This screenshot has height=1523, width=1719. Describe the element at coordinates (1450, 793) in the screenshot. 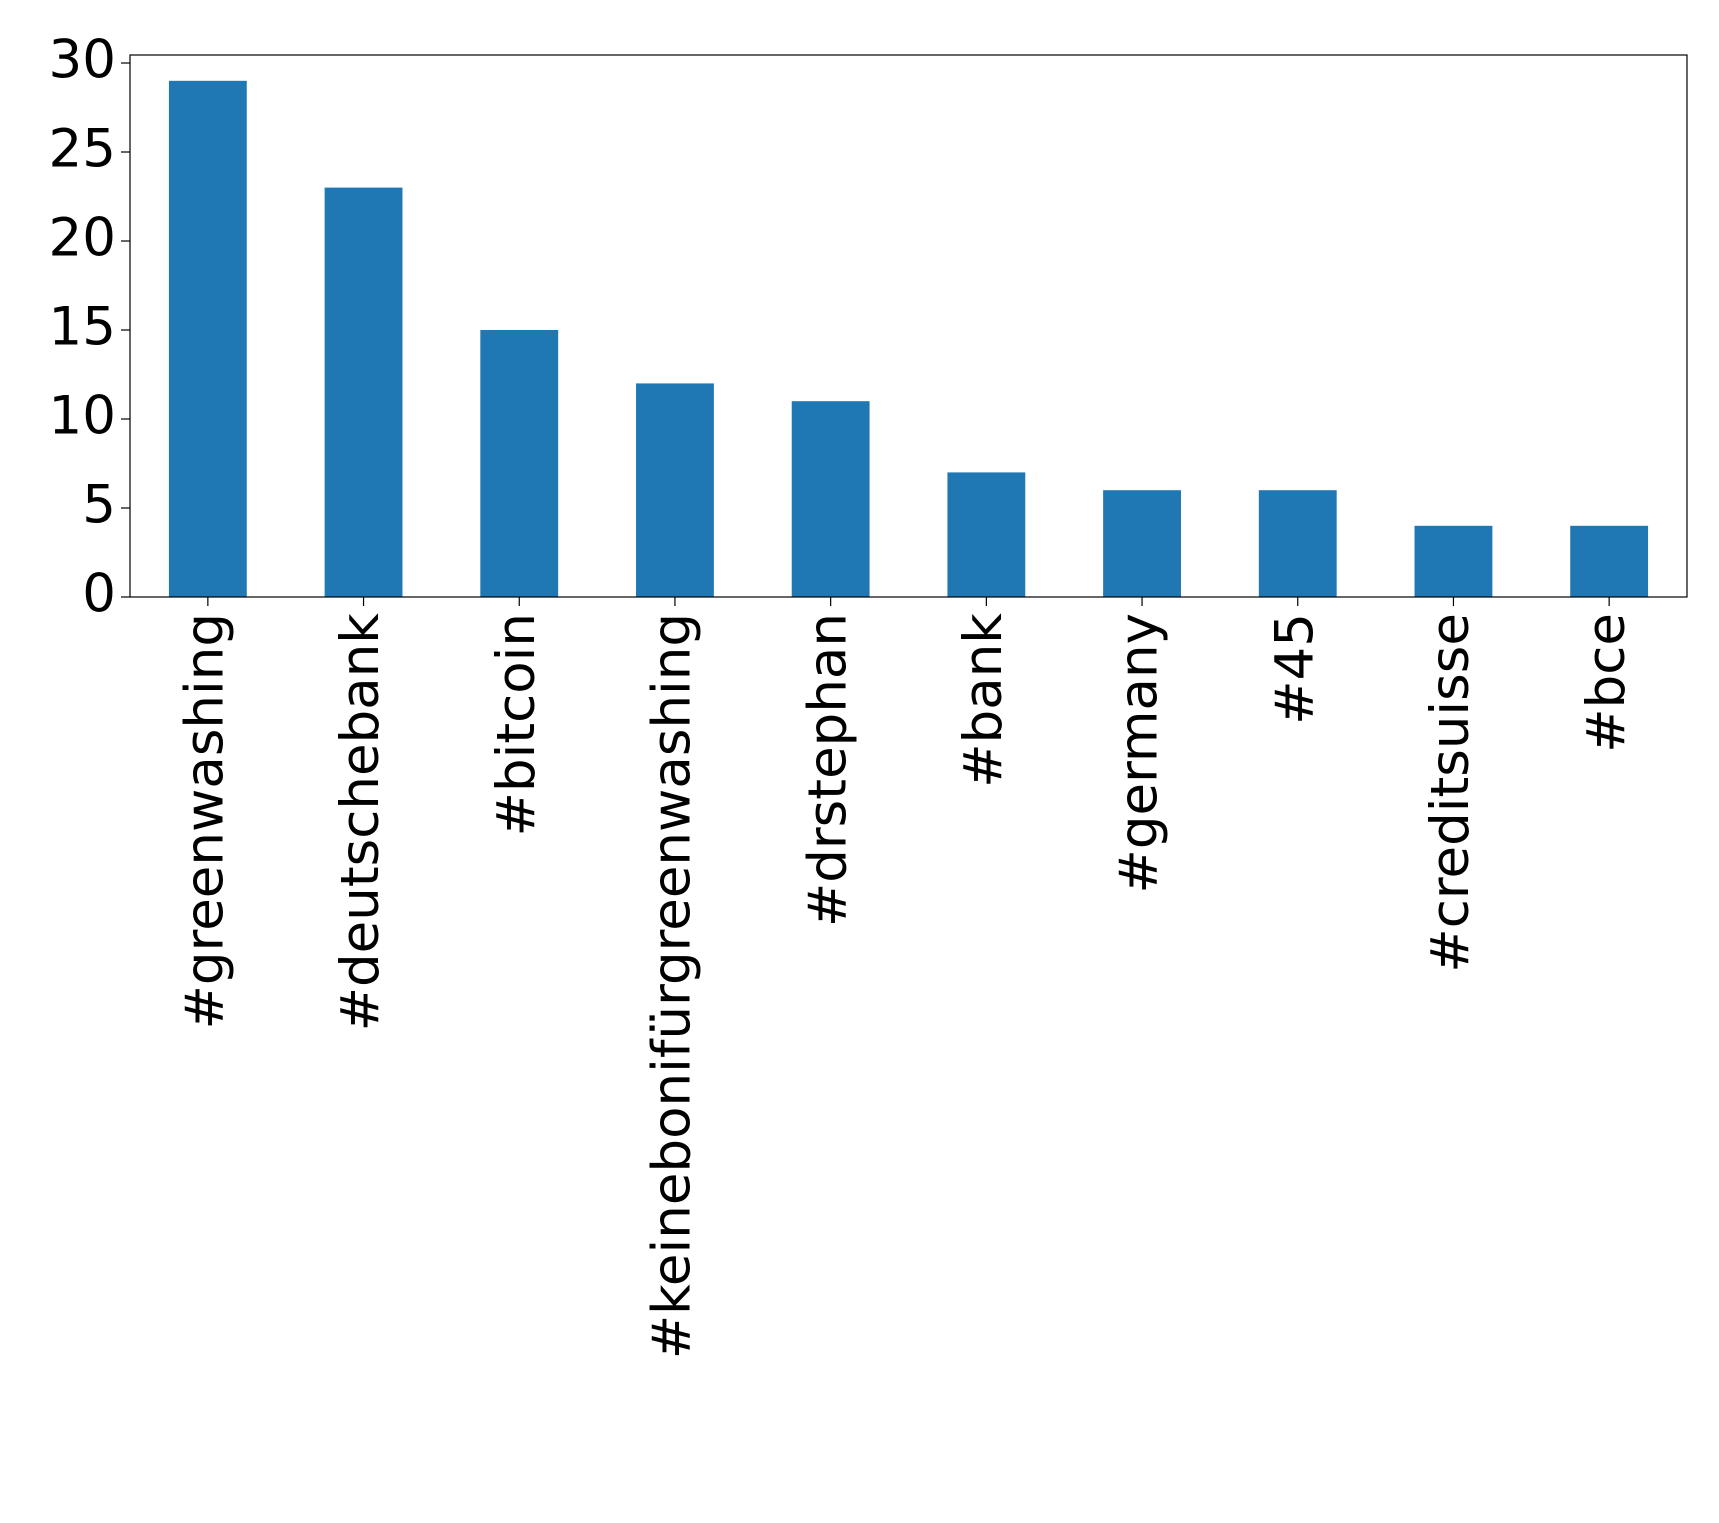

I see `x-tick-label: #creditsuisse` at that location.